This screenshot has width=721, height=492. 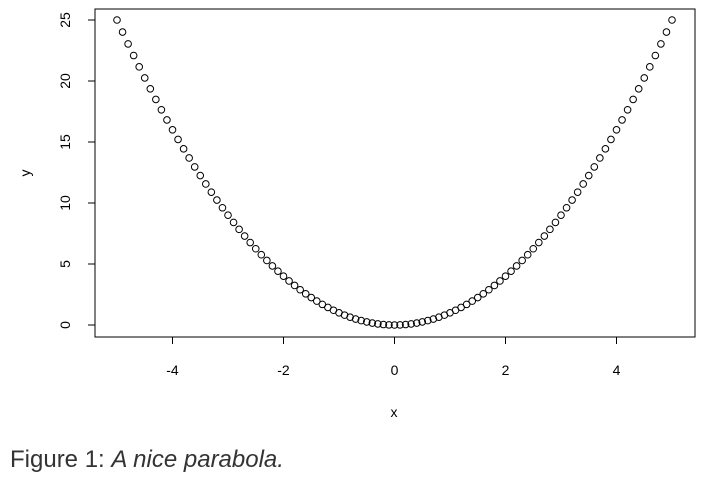 I want to click on caption-label: Figure 1:, so click(x=57, y=459).